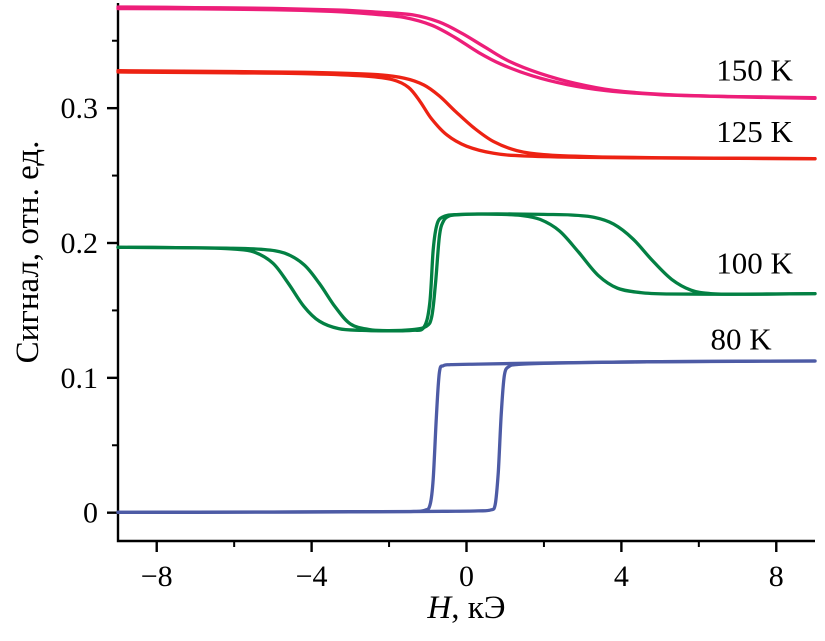 The image size is (825, 641). Describe the element at coordinates (312, 576) in the screenshot. I see `x-tick-label: −4` at that location.